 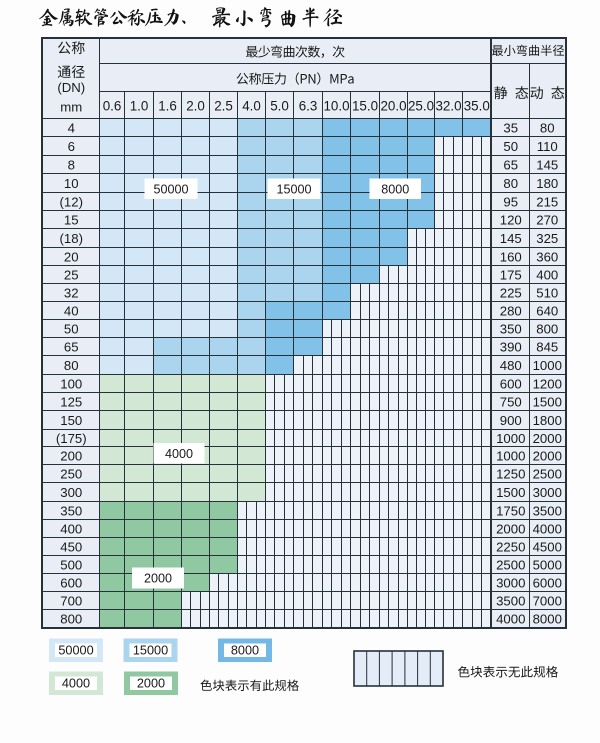 I want to click on svg-text: 7000, so click(x=547, y=601).